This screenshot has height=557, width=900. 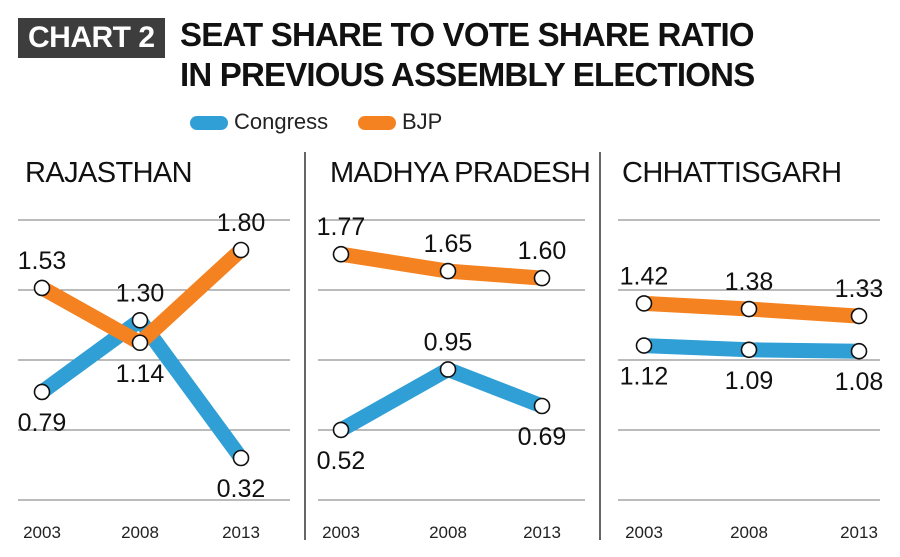 What do you see at coordinates (859, 532) in the screenshot?
I see `x-tick-label-chhattisgarh-2013: 2013` at bounding box center [859, 532].